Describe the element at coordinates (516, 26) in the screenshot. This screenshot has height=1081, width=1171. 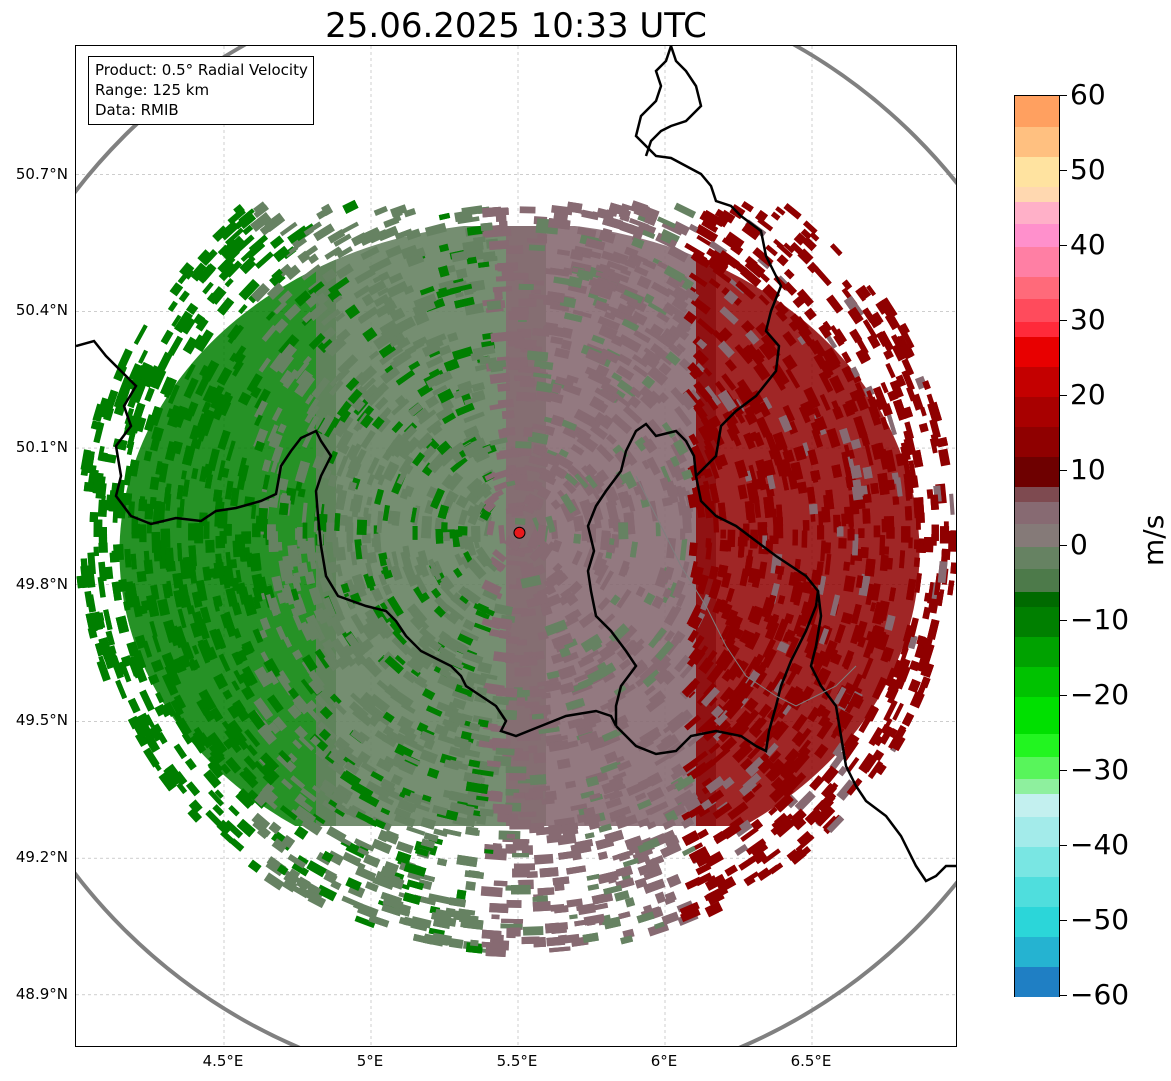
I see `map-title: 25.06.2025 10:33 UTC` at that location.